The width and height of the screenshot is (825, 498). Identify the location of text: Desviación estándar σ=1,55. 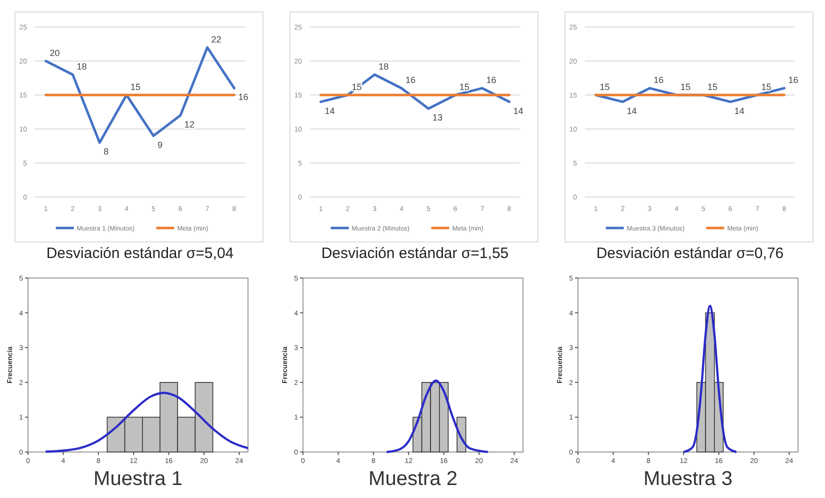
(415, 253).